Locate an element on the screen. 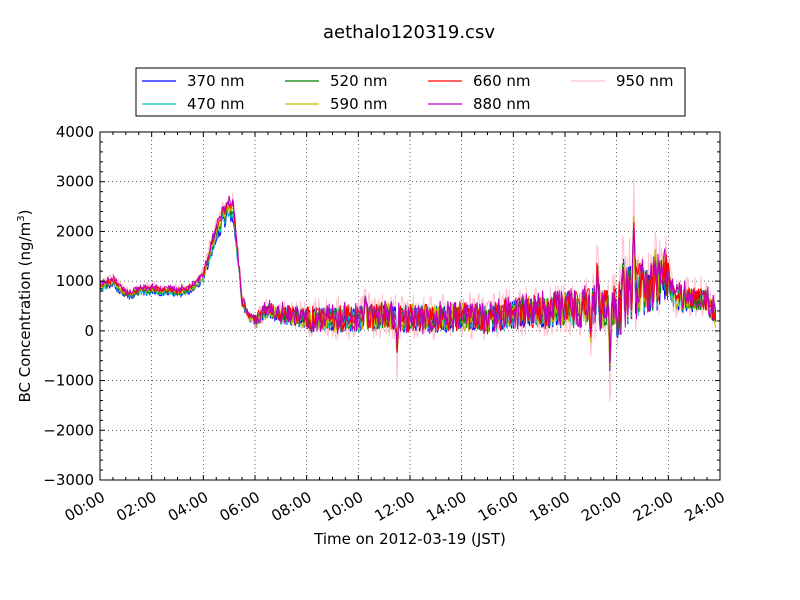 This screenshot has width=800, height=600. x-tick-label: 10:00 is located at coordinates (343, 506).